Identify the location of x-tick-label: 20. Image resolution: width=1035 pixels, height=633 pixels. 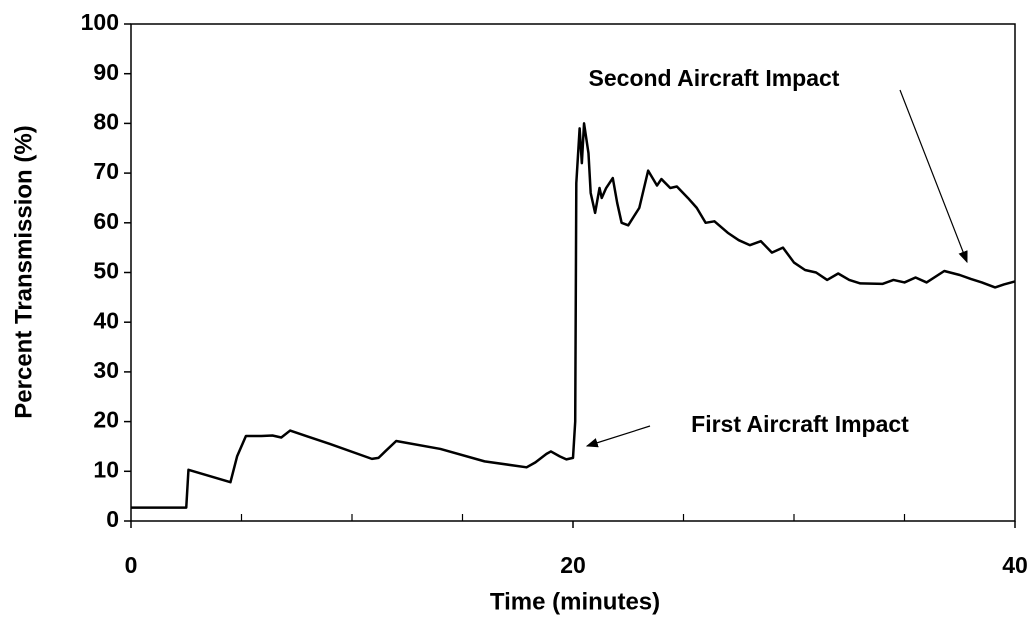
(573, 565).